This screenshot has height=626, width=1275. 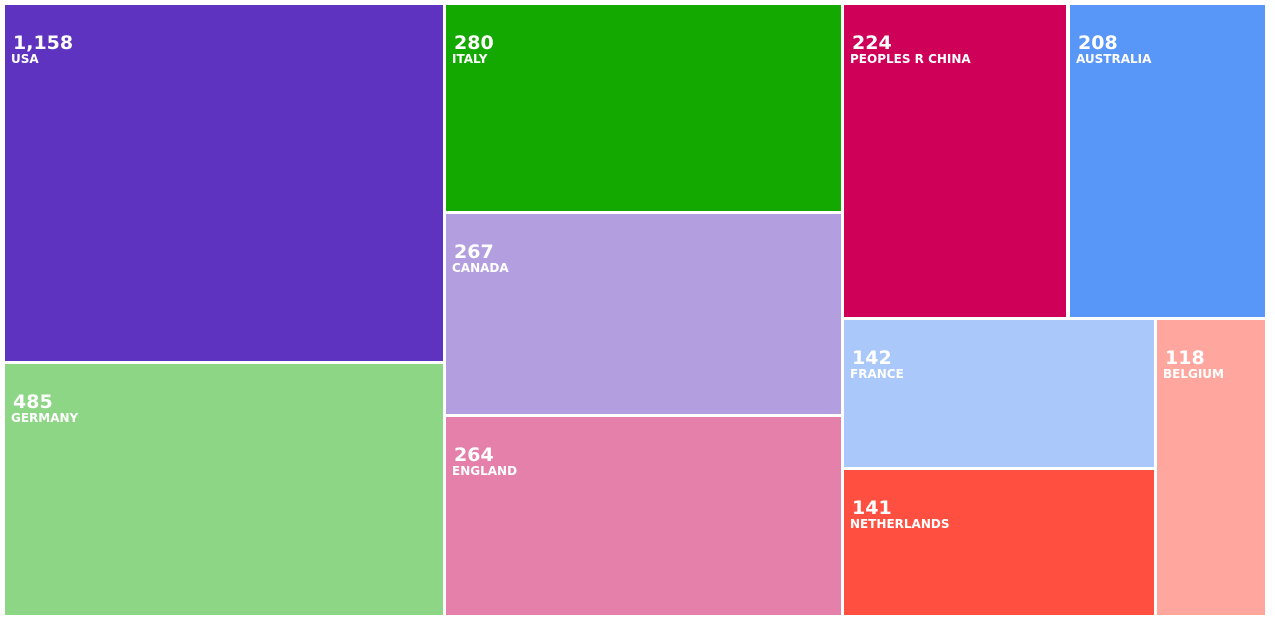 I want to click on tile-value: 264, so click(x=474, y=455).